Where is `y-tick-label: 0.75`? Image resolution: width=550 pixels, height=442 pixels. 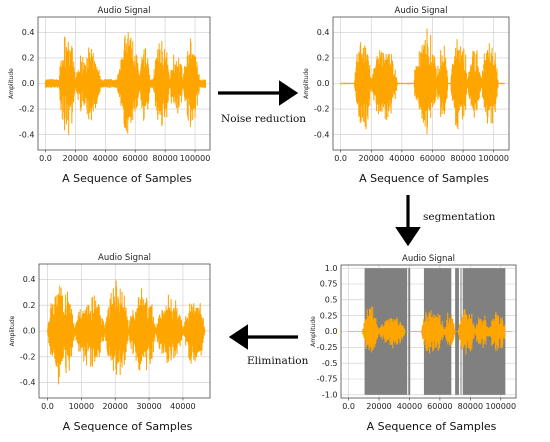
y-tick-label: 0.75 is located at coordinates (329, 284).